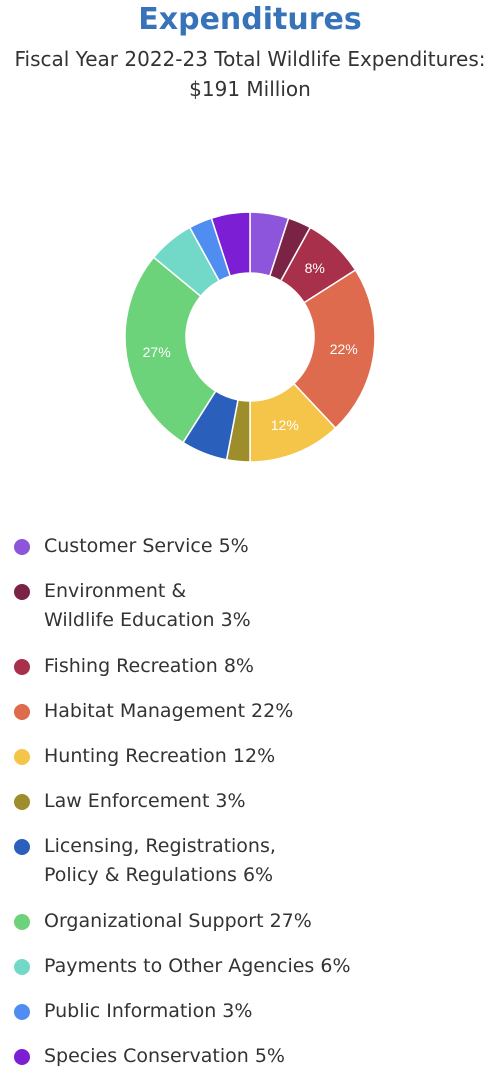  Describe the element at coordinates (115, 591) in the screenshot. I see `legend-label: Environment &` at that location.